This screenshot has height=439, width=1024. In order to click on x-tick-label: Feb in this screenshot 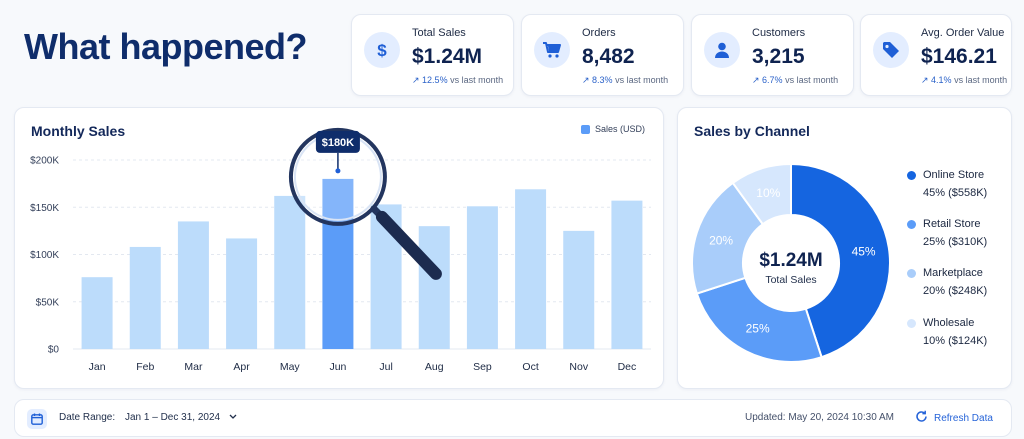, I will do `click(145, 367)`.